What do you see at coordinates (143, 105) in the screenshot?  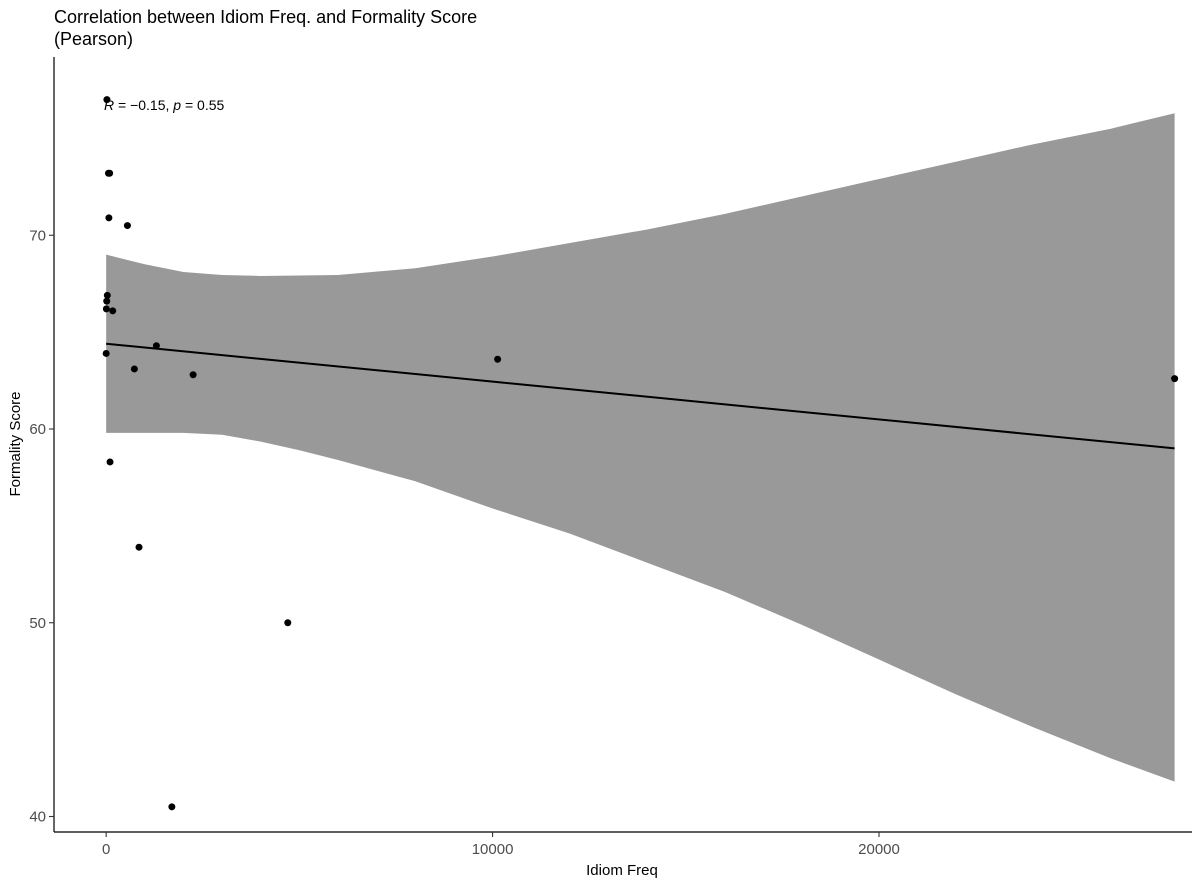 I see `r-value: = −0.15,` at bounding box center [143, 105].